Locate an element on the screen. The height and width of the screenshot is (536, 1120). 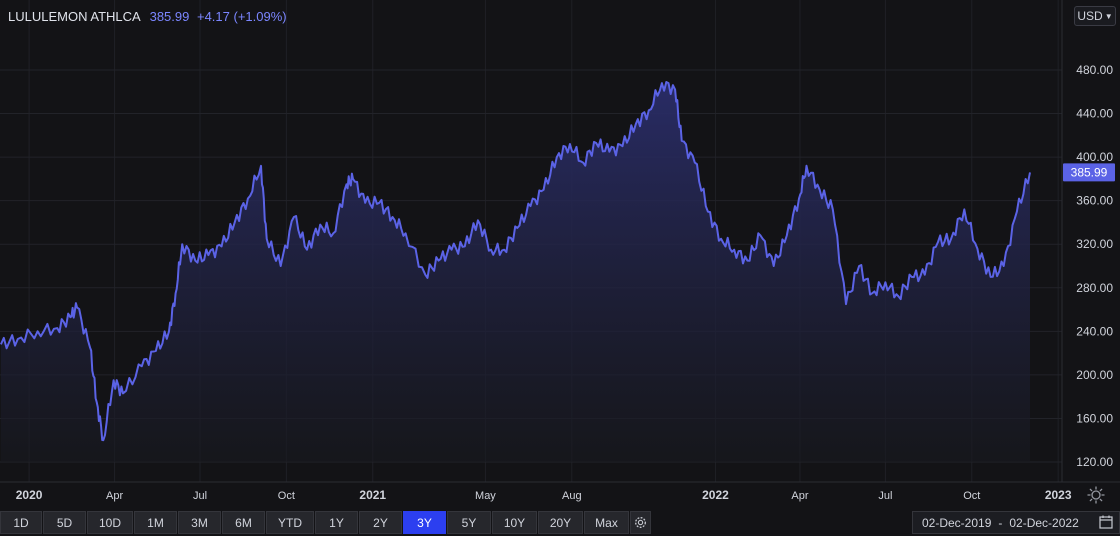
y-tick-label: 200.00 is located at coordinates (1094, 375).